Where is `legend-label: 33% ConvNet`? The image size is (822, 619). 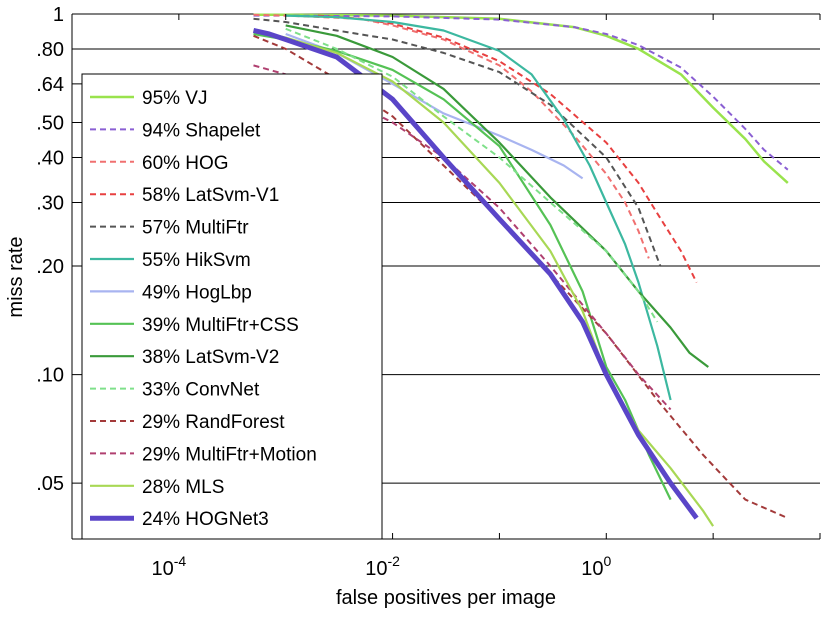
legend-label: 33% ConvNet is located at coordinates (201, 390).